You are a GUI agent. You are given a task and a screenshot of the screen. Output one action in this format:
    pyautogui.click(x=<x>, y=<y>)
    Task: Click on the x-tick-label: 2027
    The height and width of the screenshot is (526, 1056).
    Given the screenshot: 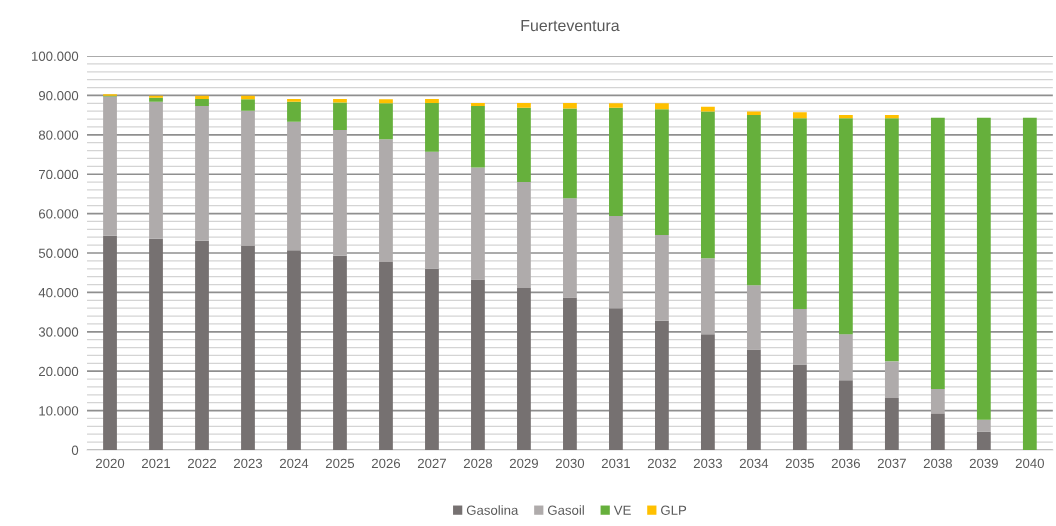 What is the action you would take?
    pyautogui.click(x=431, y=463)
    